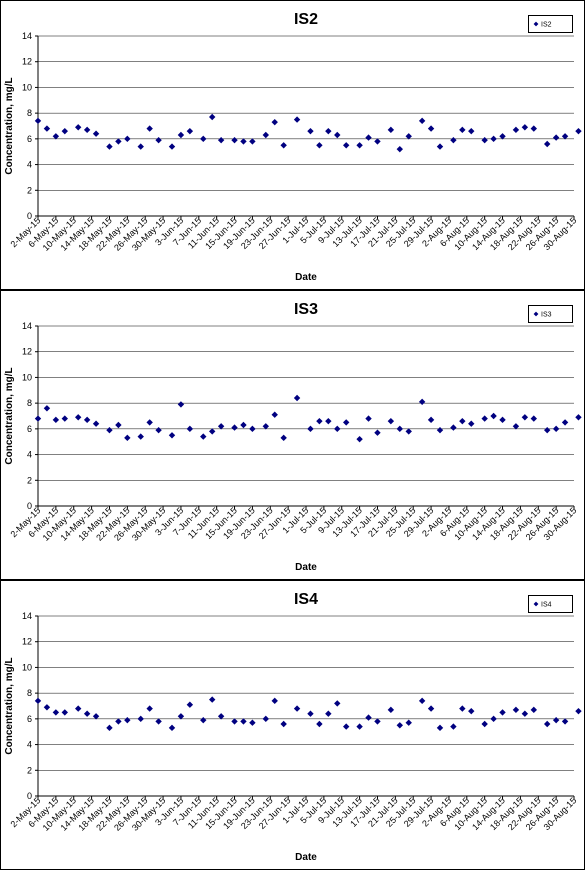 The image size is (585, 875). Describe the element at coordinates (546, 25) in the screenshot. I see `legend-entry: IS2` at that location.